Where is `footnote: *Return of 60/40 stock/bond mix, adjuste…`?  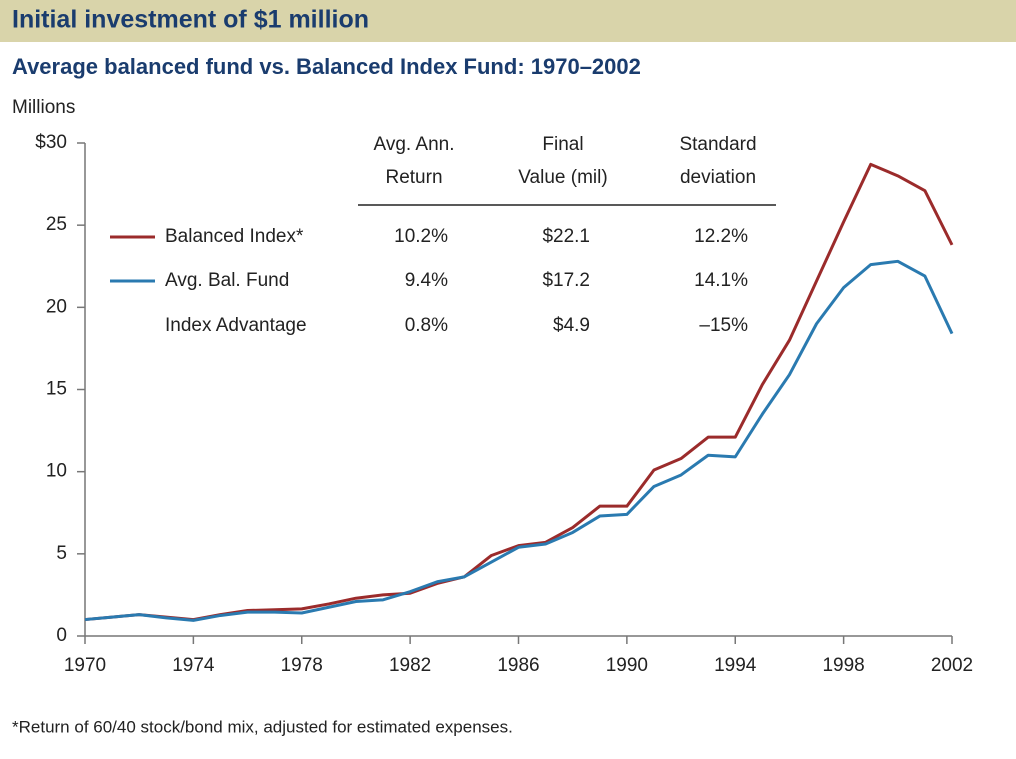 footnote: *Return of 60/40 stock/bond mix, adjuste… is located at coordinates (262, 726).